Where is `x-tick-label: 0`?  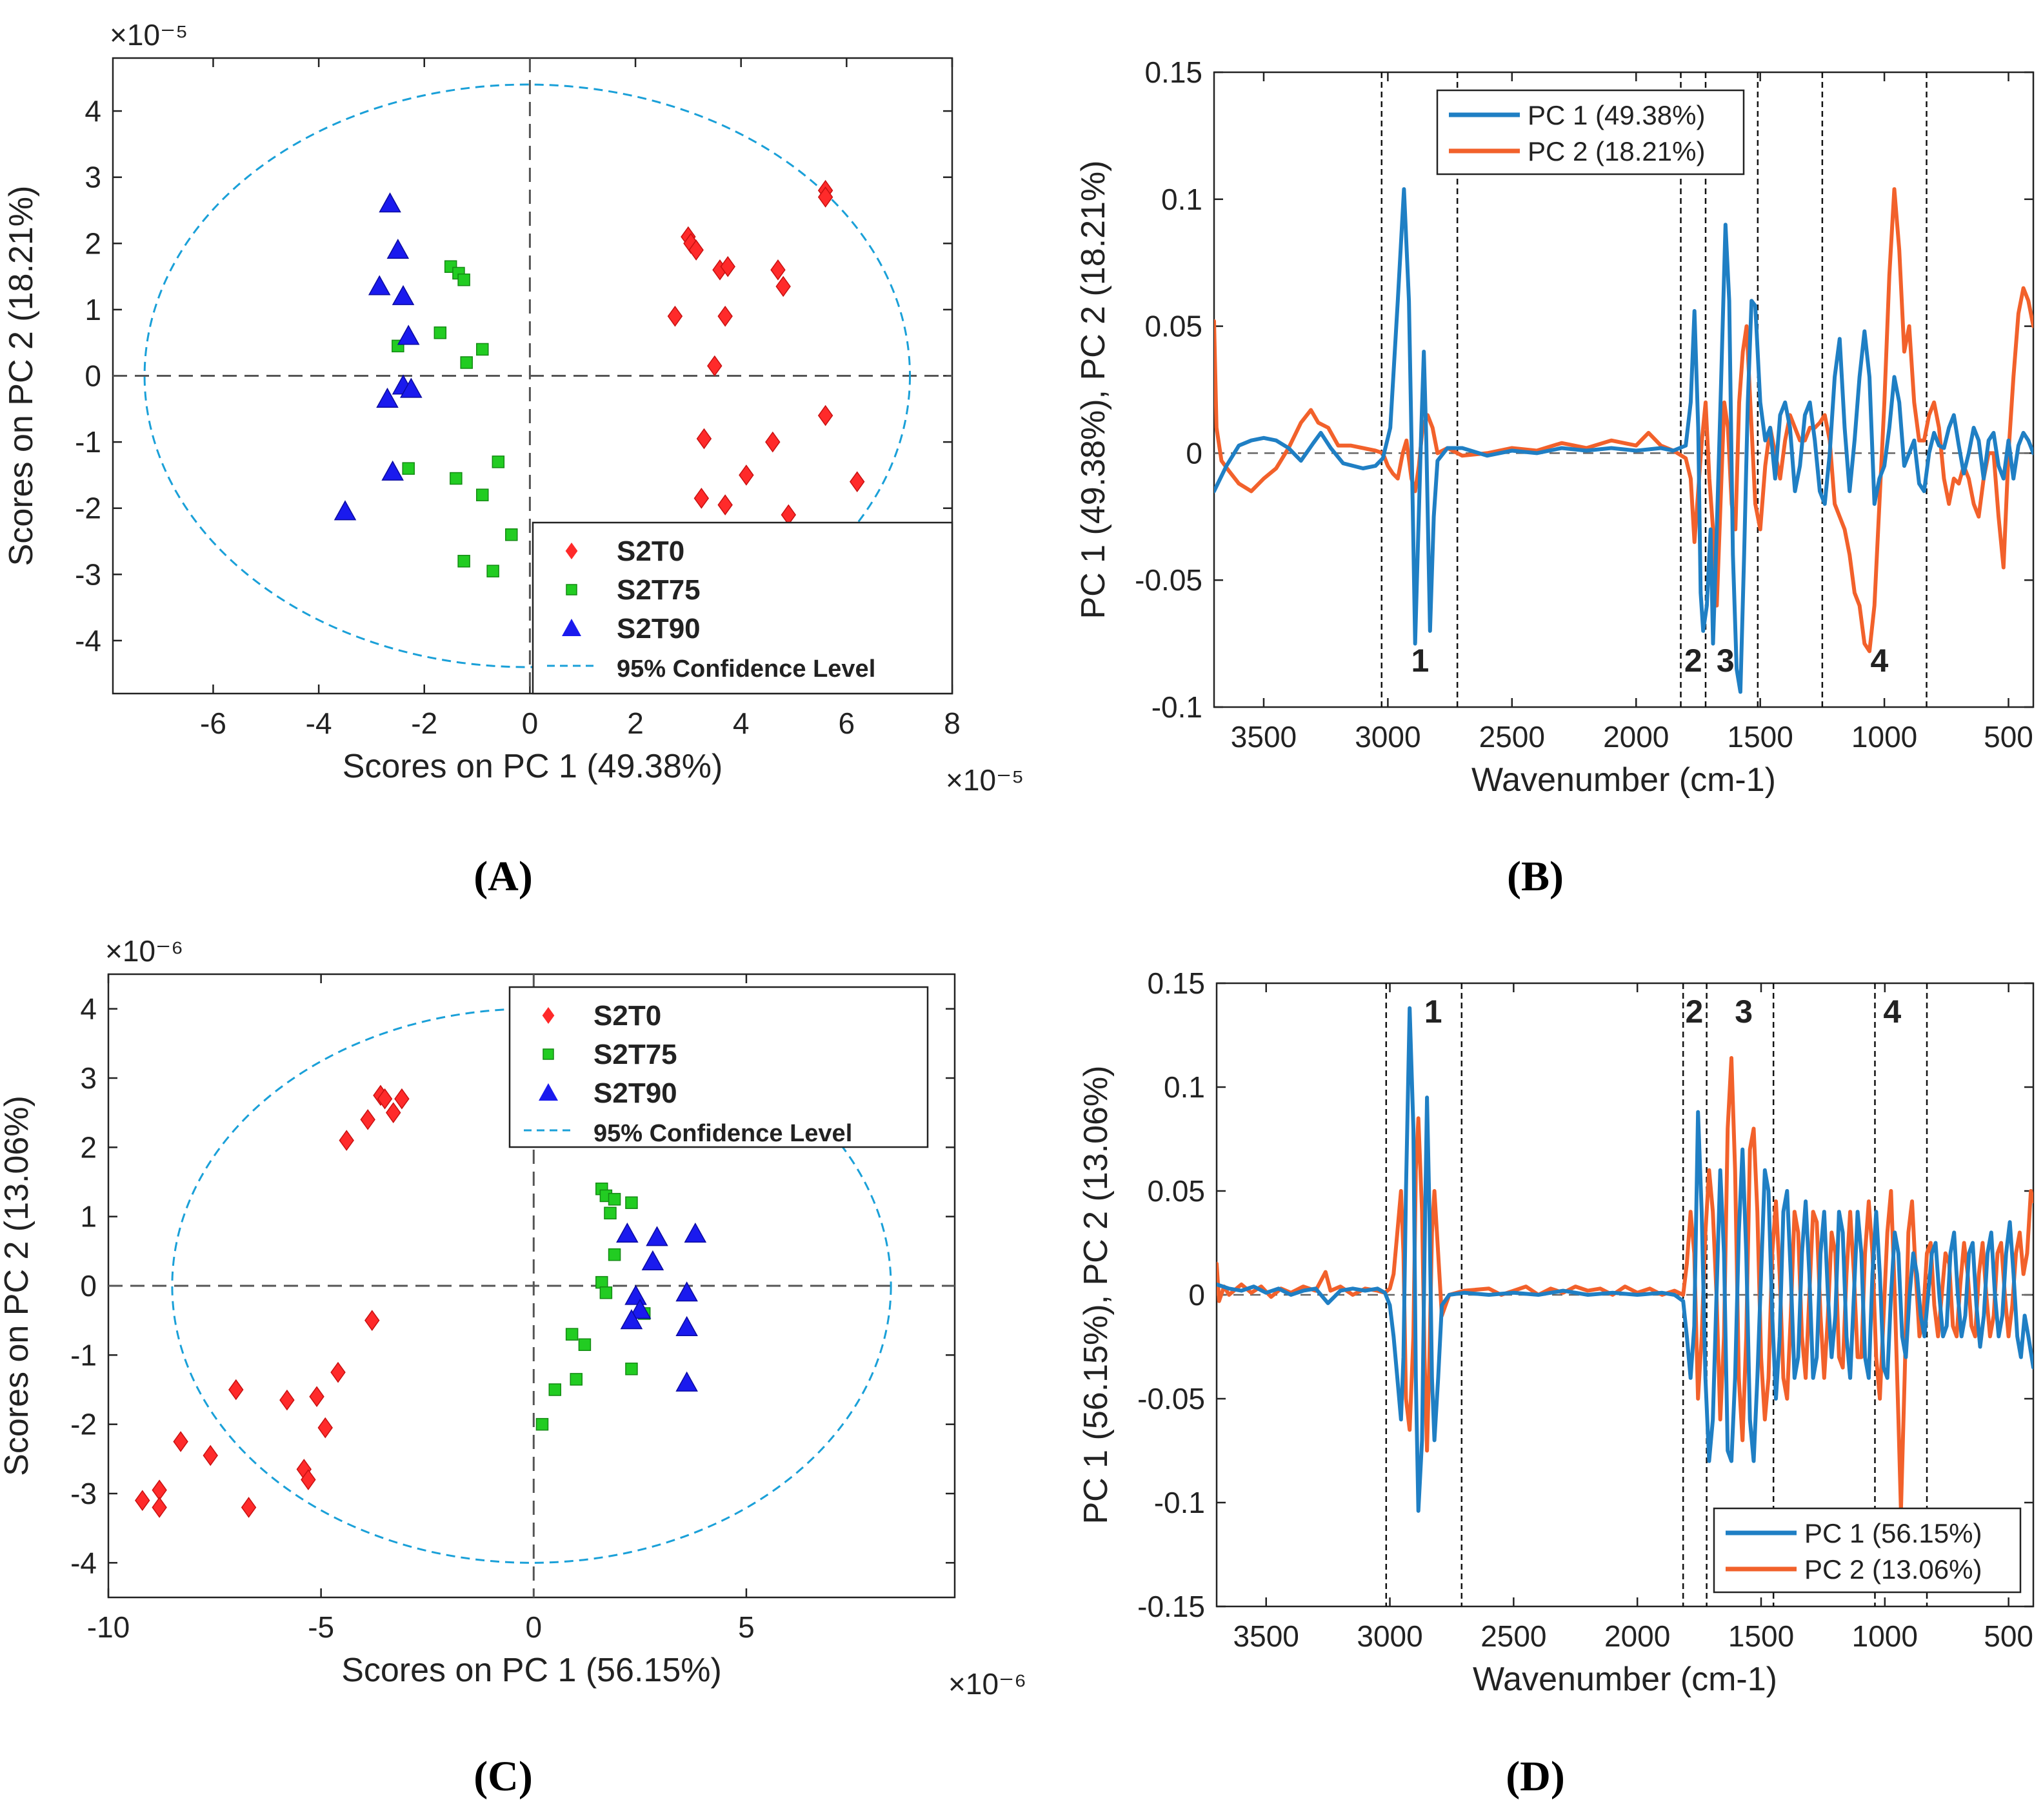
x-tick-label: 0 is located at coordinates (530, 723).